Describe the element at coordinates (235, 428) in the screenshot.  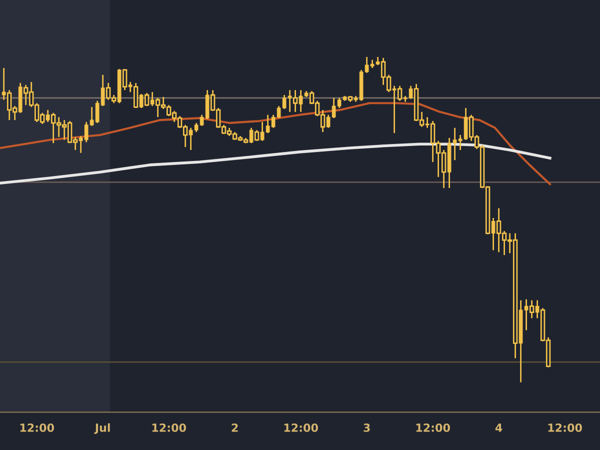
I see `x-tick-label: 2` at that location.